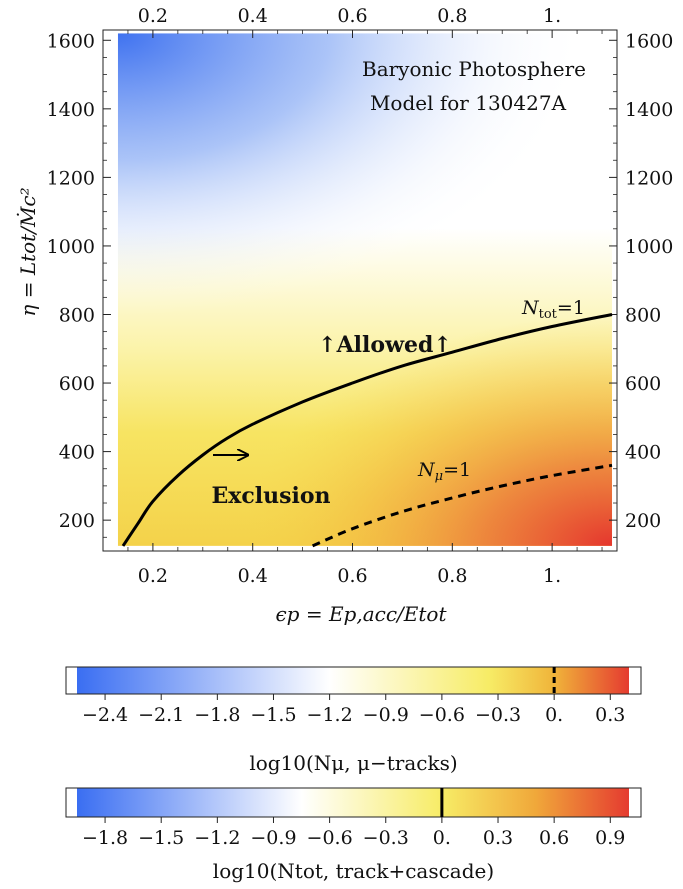 The image size is (683, 889). I want to click on y-tick-label-right: 400, so click(643, 453).